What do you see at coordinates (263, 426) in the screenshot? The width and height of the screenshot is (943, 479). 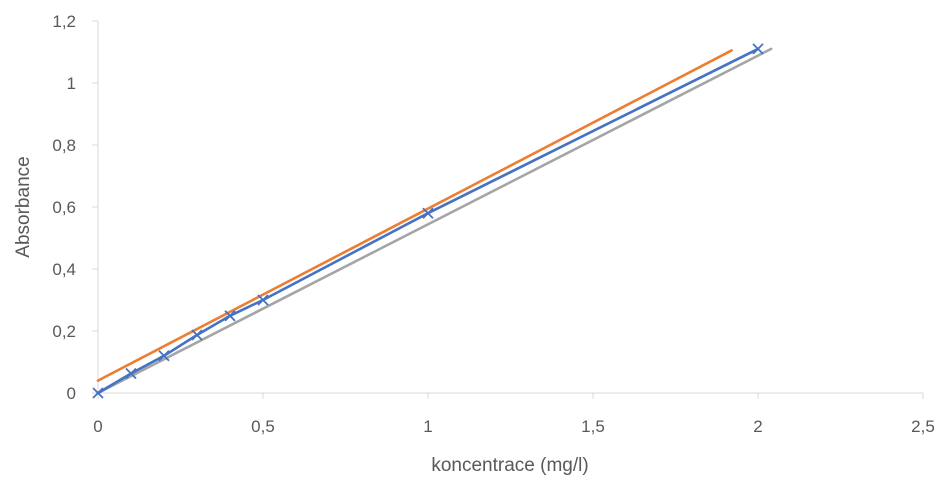 I see `x-tick-label: 0,5` at bounding box center [263, 426].